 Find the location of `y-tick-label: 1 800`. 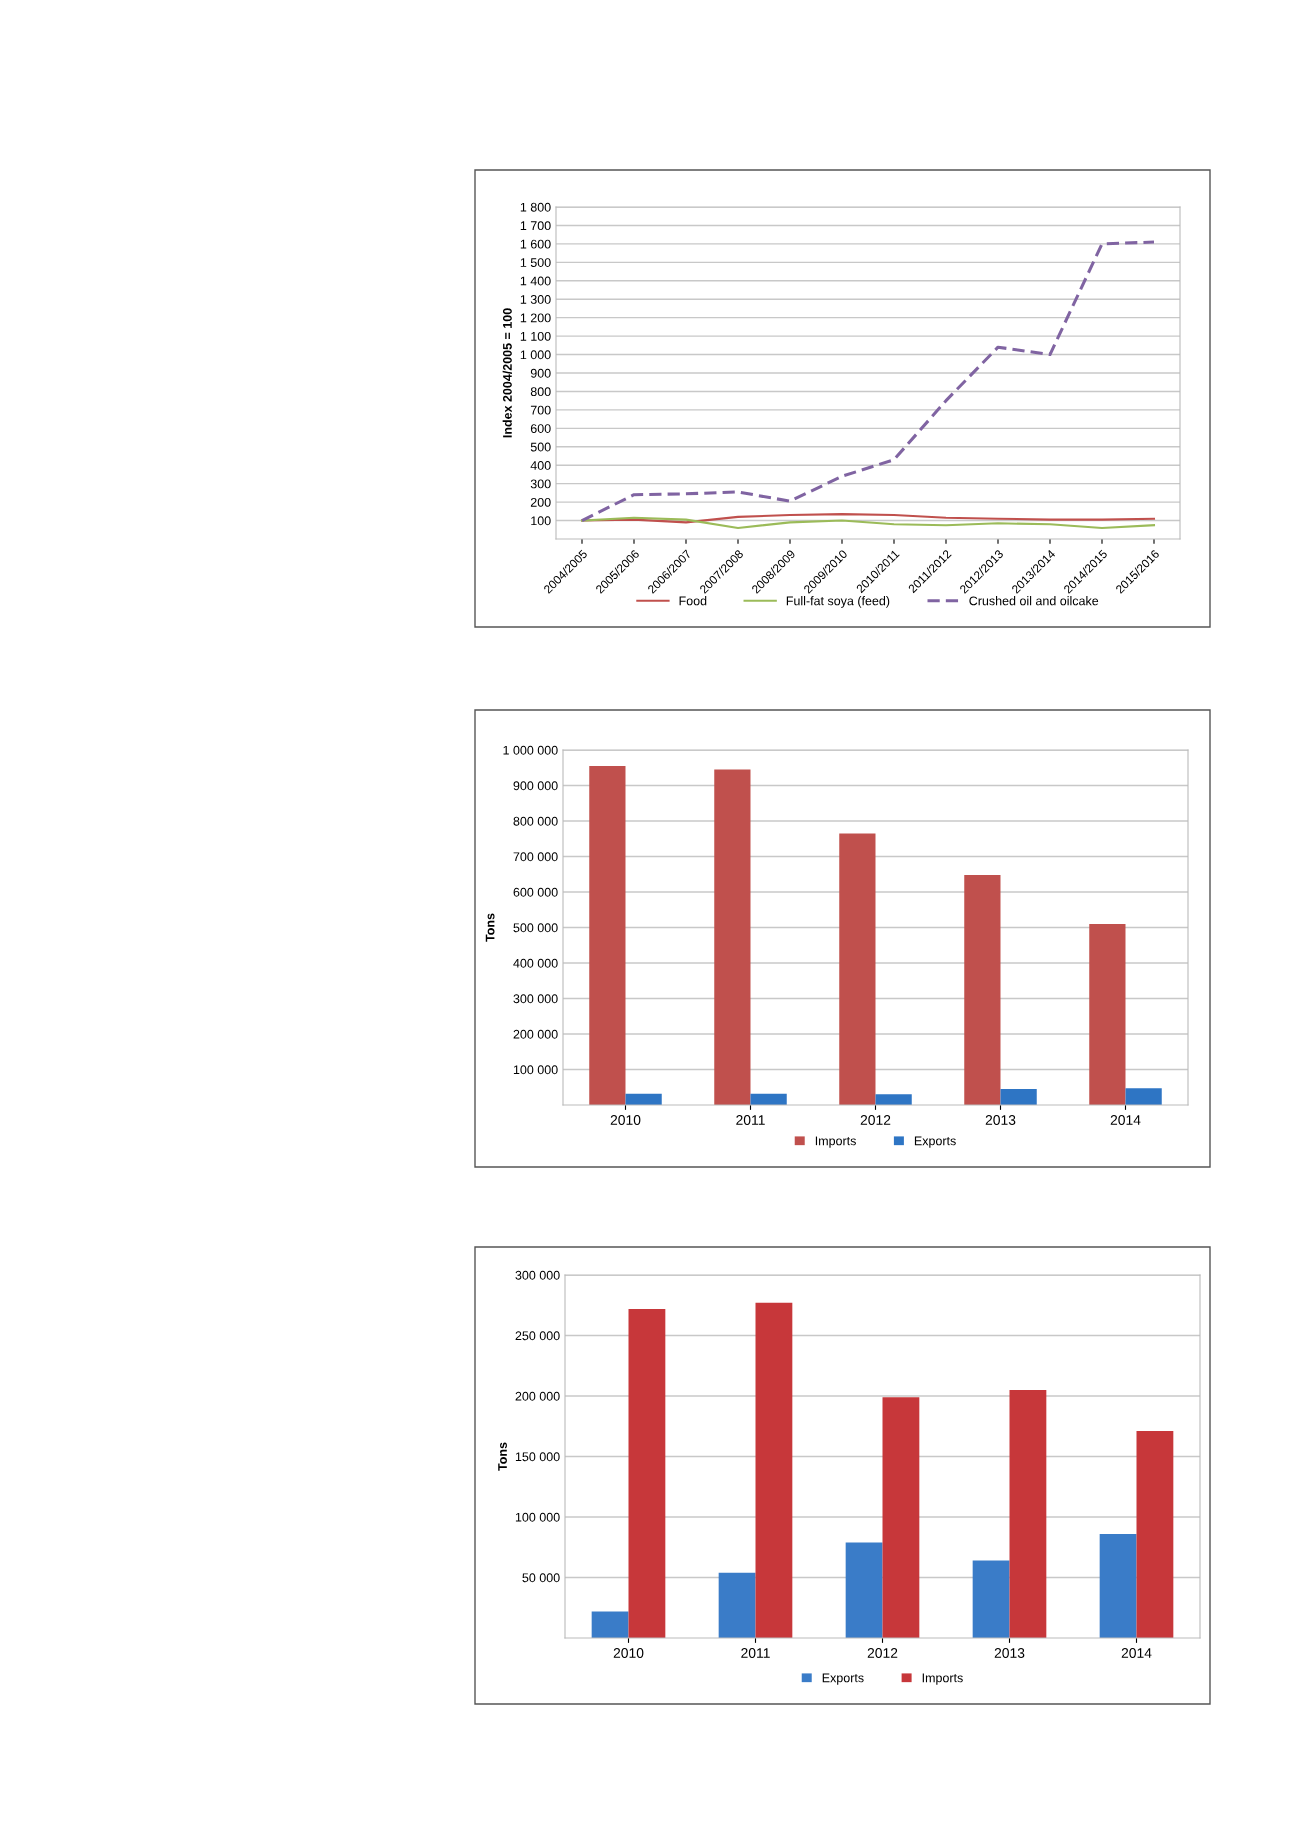

y-tick-label: 1 800 is located at coordinates (535, 207).